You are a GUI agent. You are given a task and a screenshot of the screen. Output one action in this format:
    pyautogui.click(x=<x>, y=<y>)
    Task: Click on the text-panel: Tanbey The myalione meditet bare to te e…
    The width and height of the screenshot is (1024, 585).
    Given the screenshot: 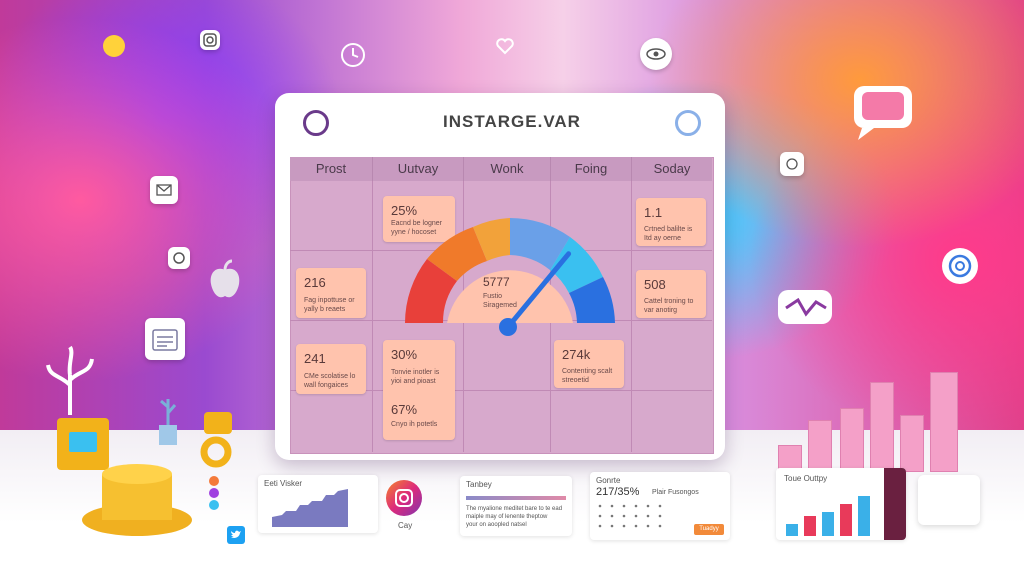 What is the action you would take?
    pyautogui.click(x=516, y=506)
    